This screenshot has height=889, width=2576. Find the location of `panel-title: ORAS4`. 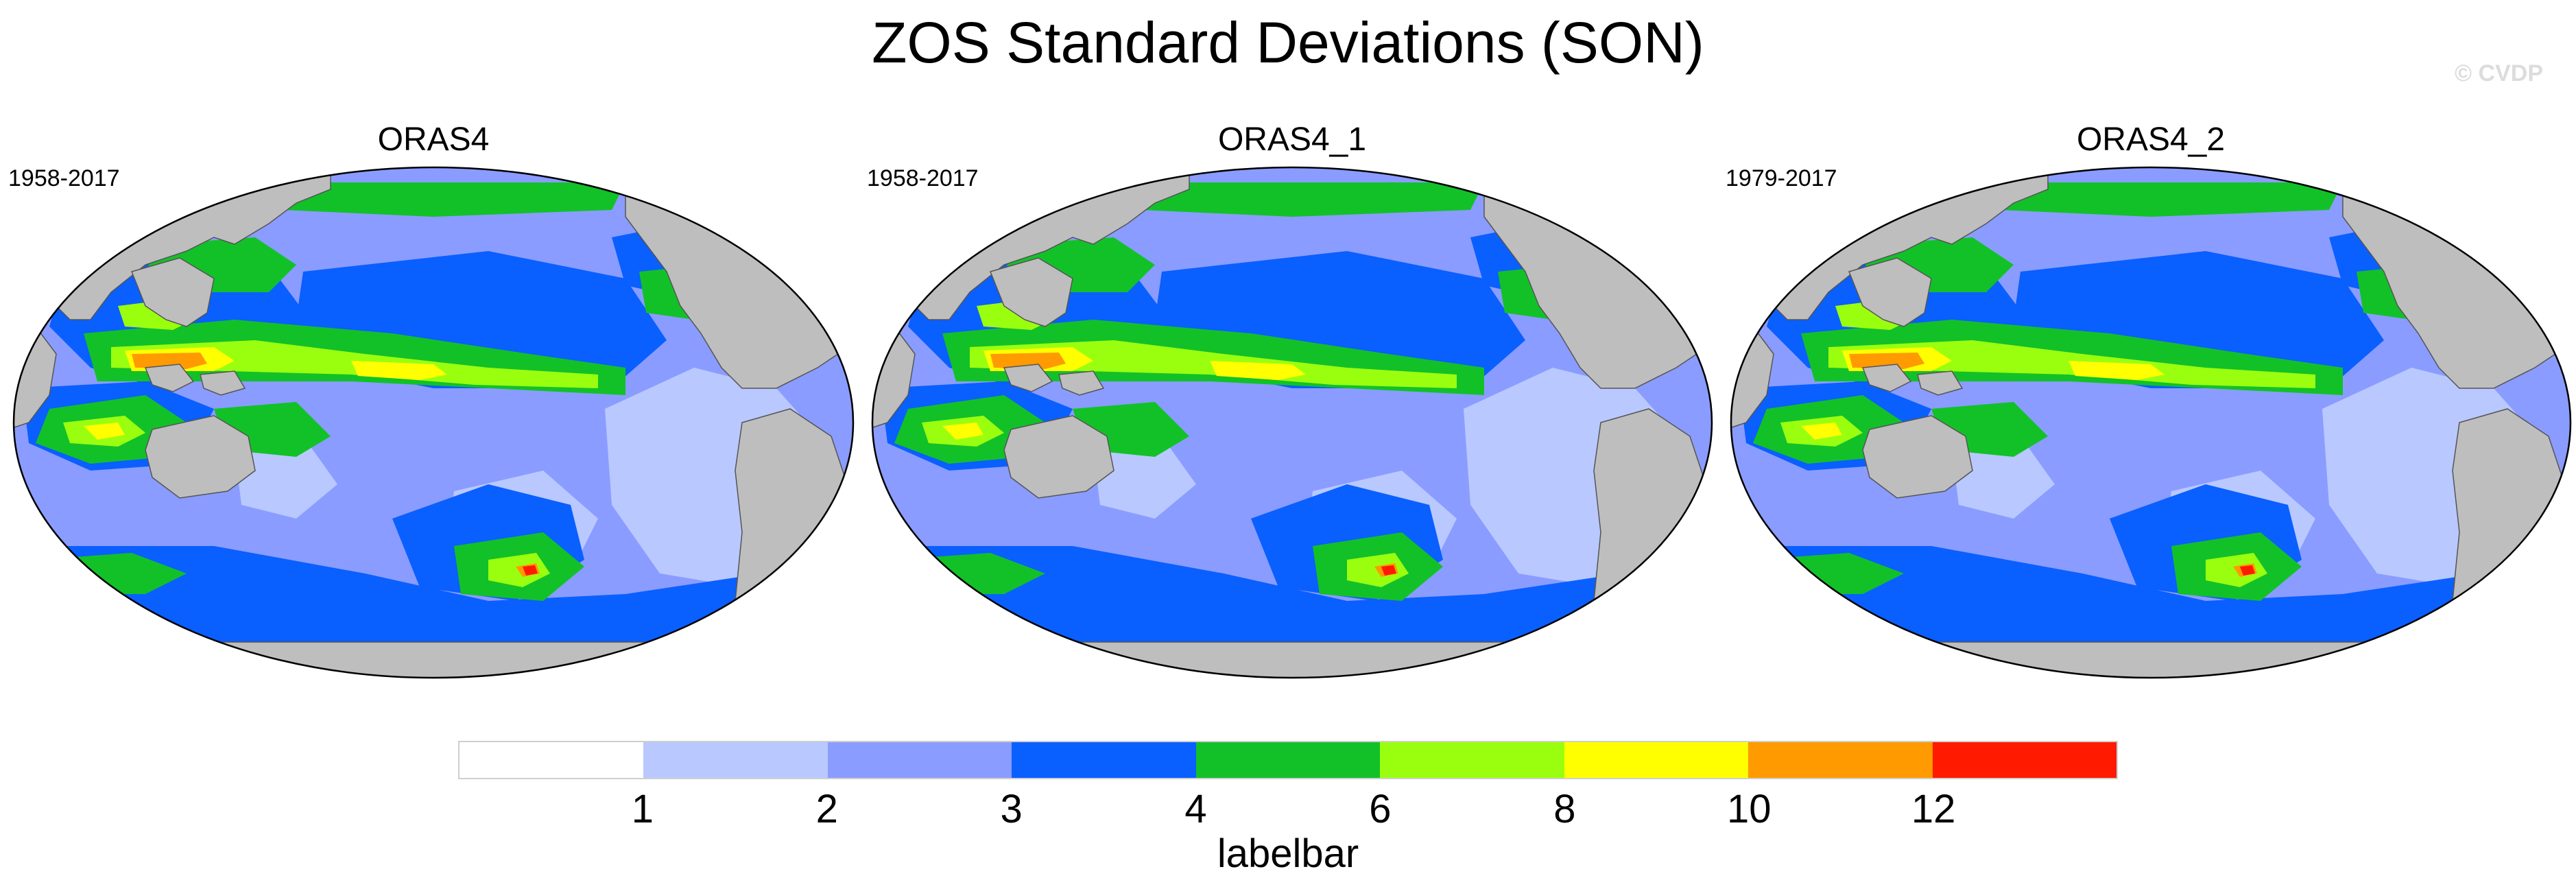

panel-title: ORAS4 is located at coordinates (433, 139).